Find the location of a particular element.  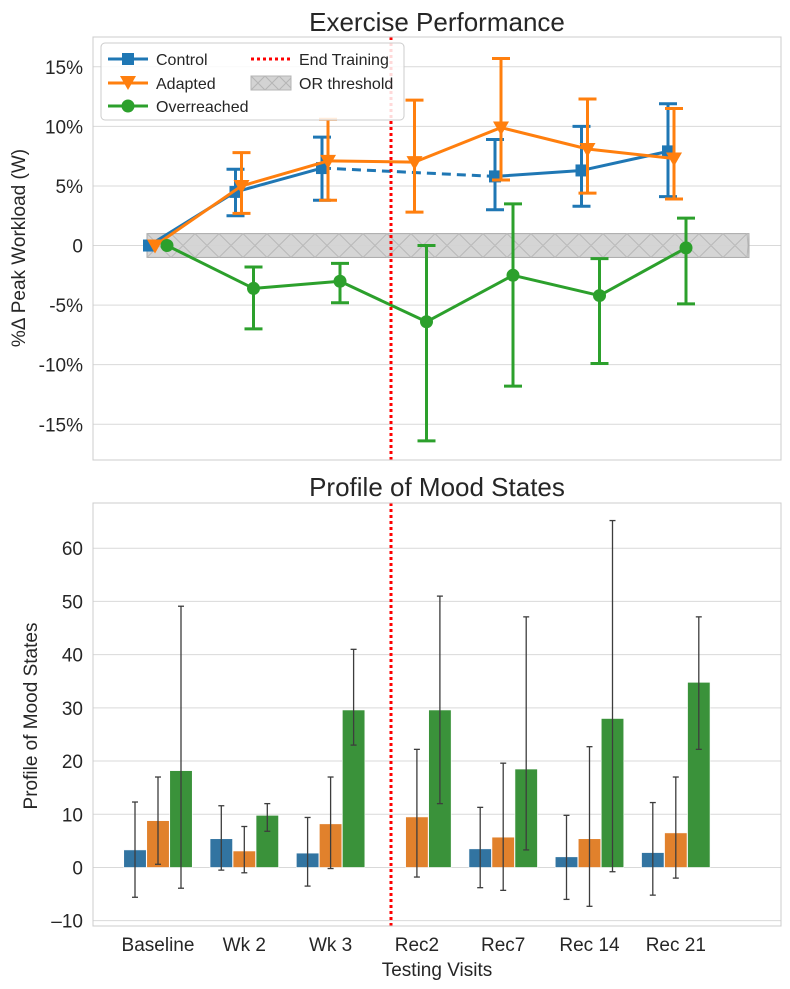

top-y-tick-label: 5% is located at coordinates (70, 187).